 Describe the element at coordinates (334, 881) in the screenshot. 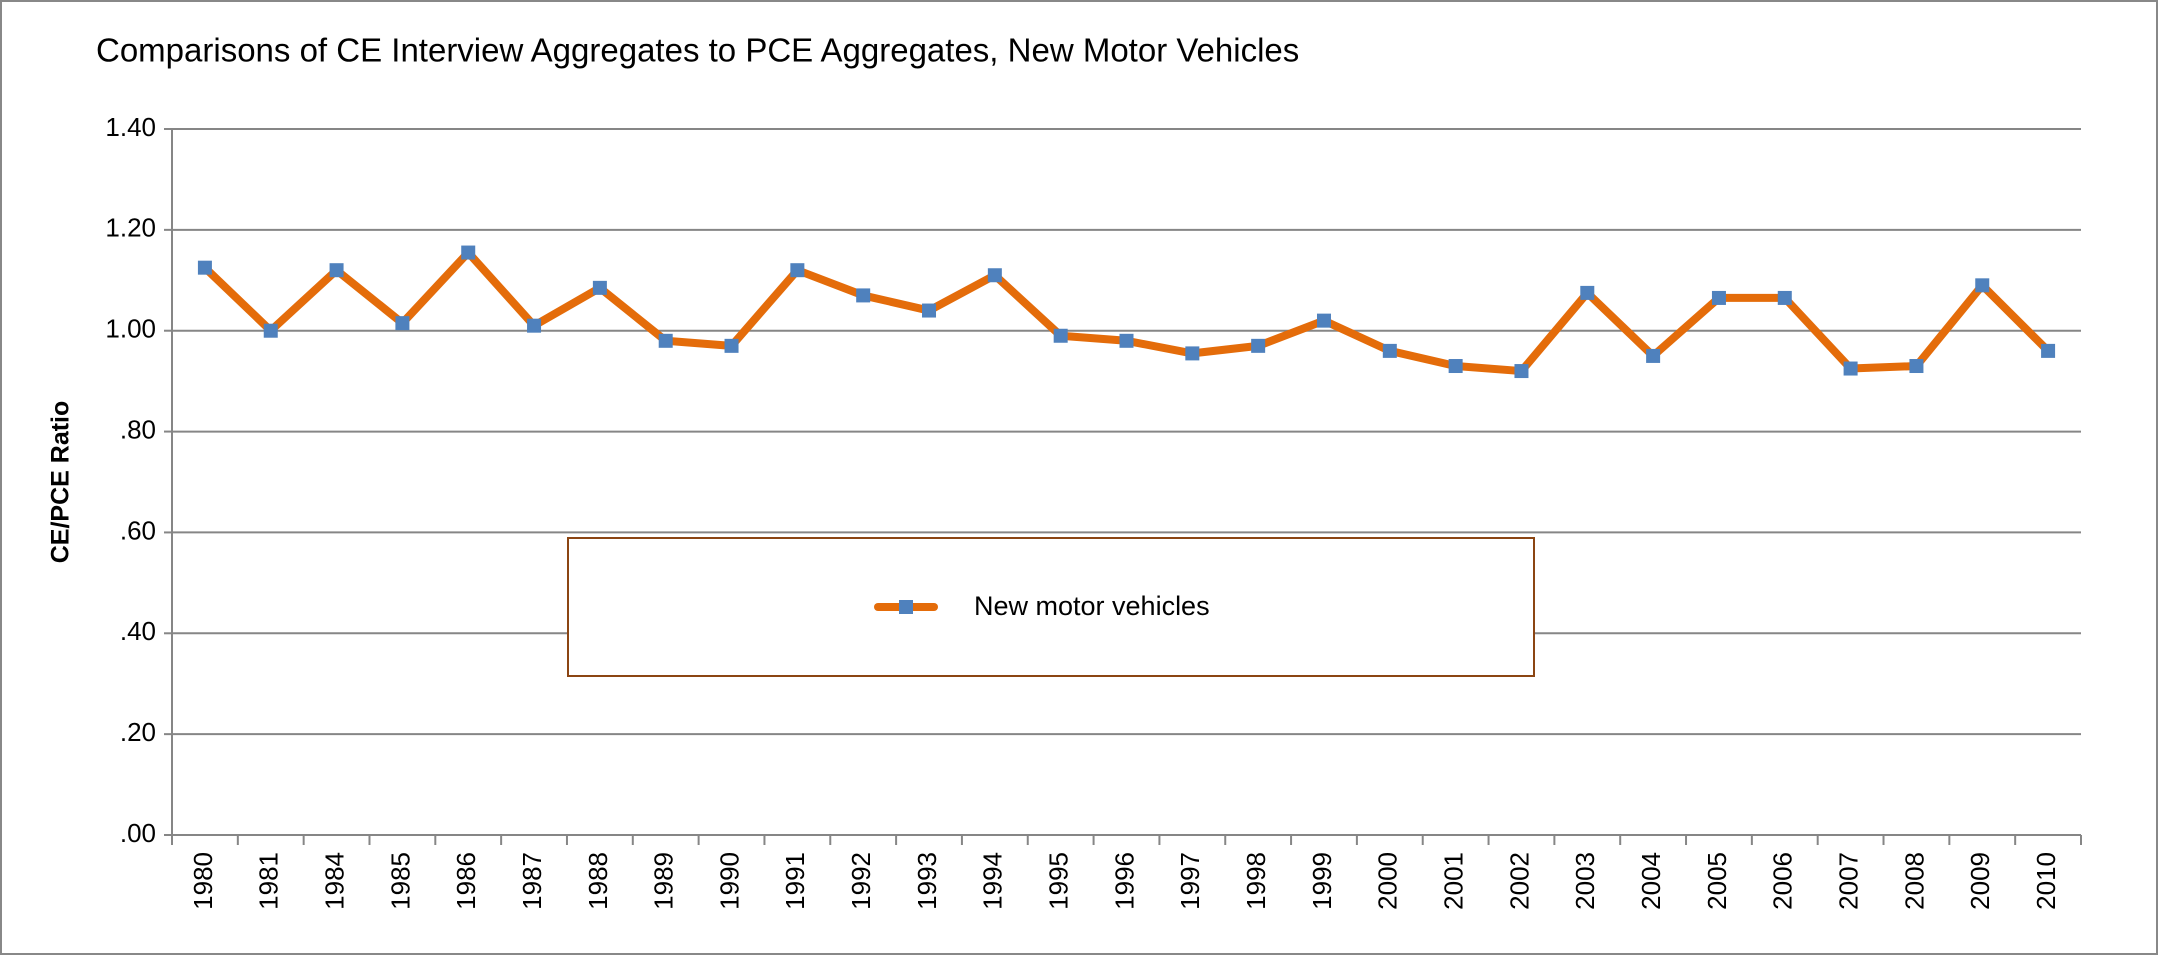

I see `x-tick-label: 1984` at that location.